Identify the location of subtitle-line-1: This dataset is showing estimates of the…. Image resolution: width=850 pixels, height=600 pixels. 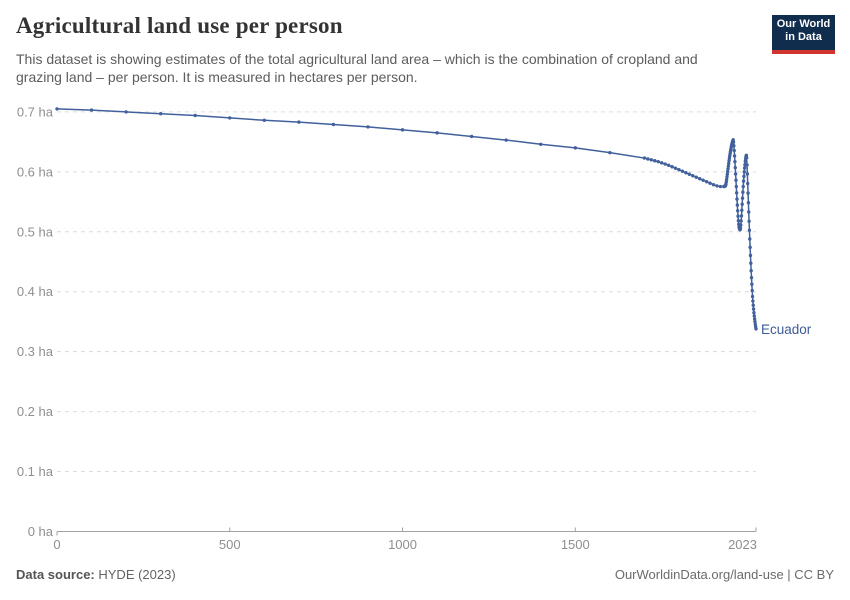
(357, 59).